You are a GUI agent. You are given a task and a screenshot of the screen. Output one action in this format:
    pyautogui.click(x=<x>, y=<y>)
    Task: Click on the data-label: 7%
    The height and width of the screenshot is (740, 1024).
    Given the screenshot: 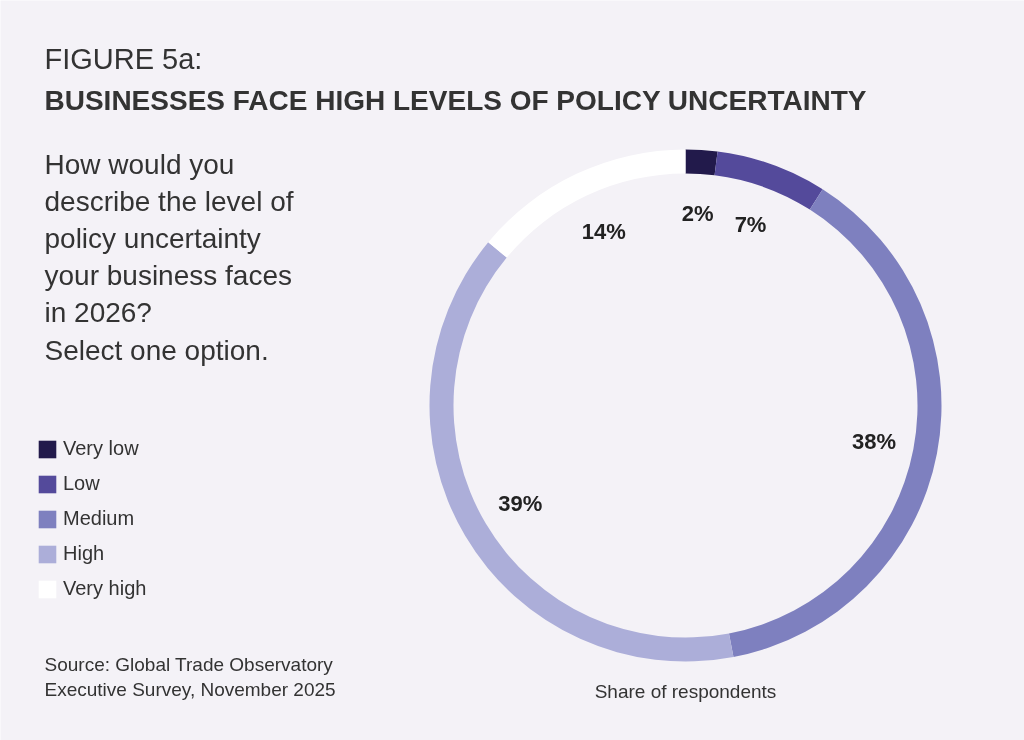 What is the action you would take?
    pyautogui.click(x=750, y=225)
    